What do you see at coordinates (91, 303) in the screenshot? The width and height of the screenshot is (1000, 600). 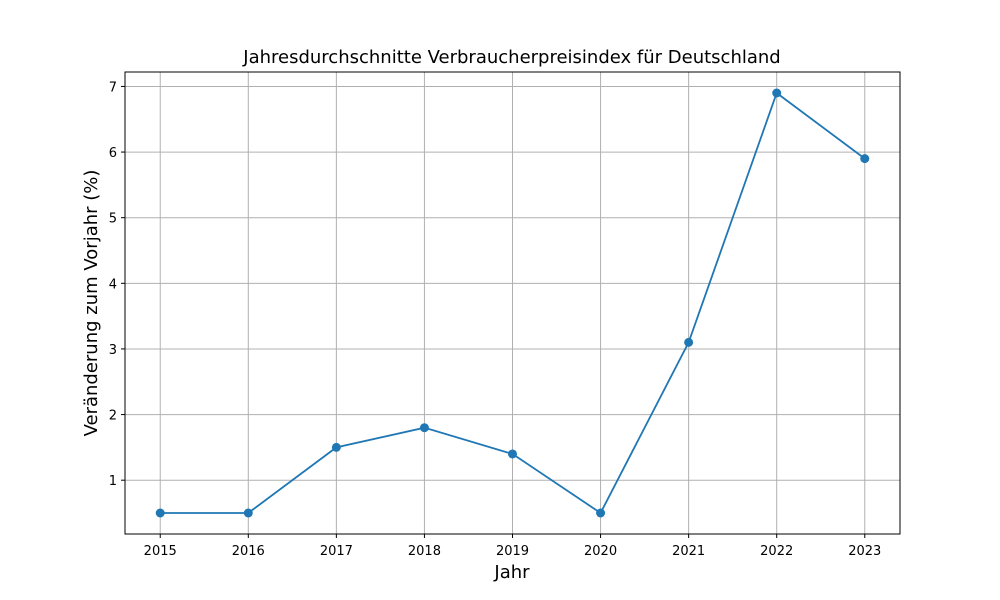 I see `y-axis-title: Veränderung zum Vorjahr (%)` at bounding box center [91, 303].